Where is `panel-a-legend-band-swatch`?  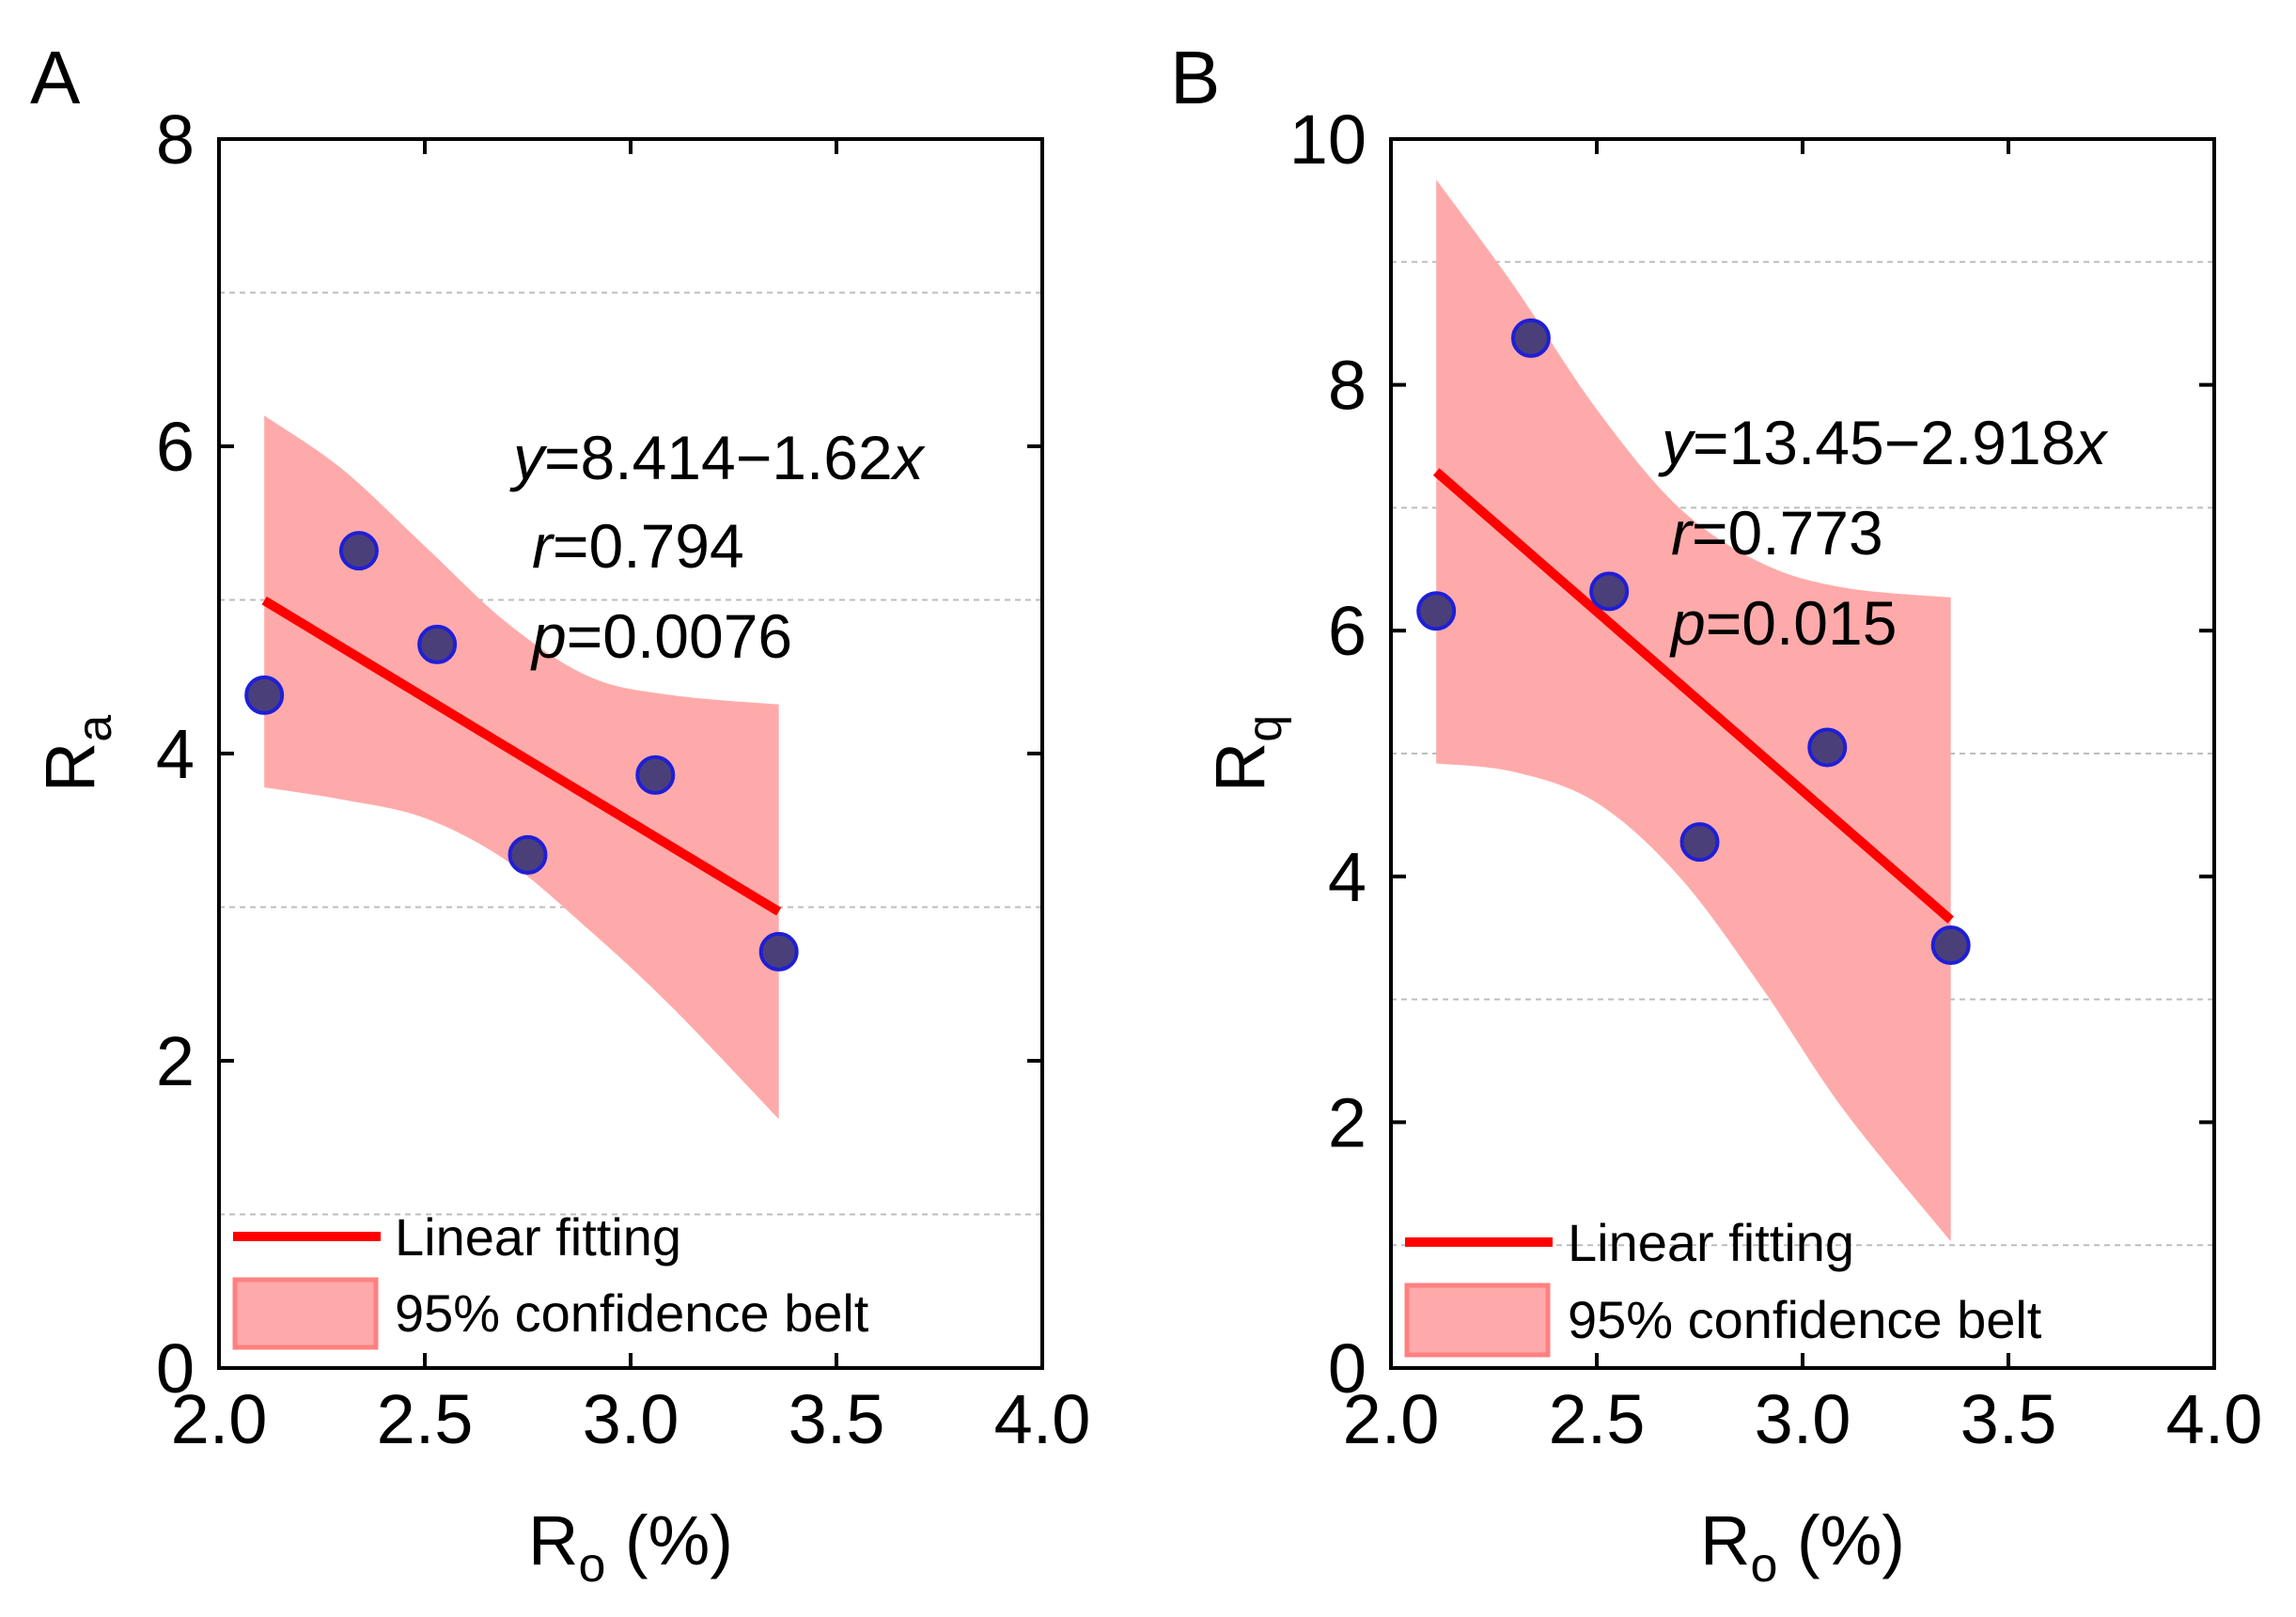 panel-a-legend-band-swatch is located at coordinates (305, 1313).